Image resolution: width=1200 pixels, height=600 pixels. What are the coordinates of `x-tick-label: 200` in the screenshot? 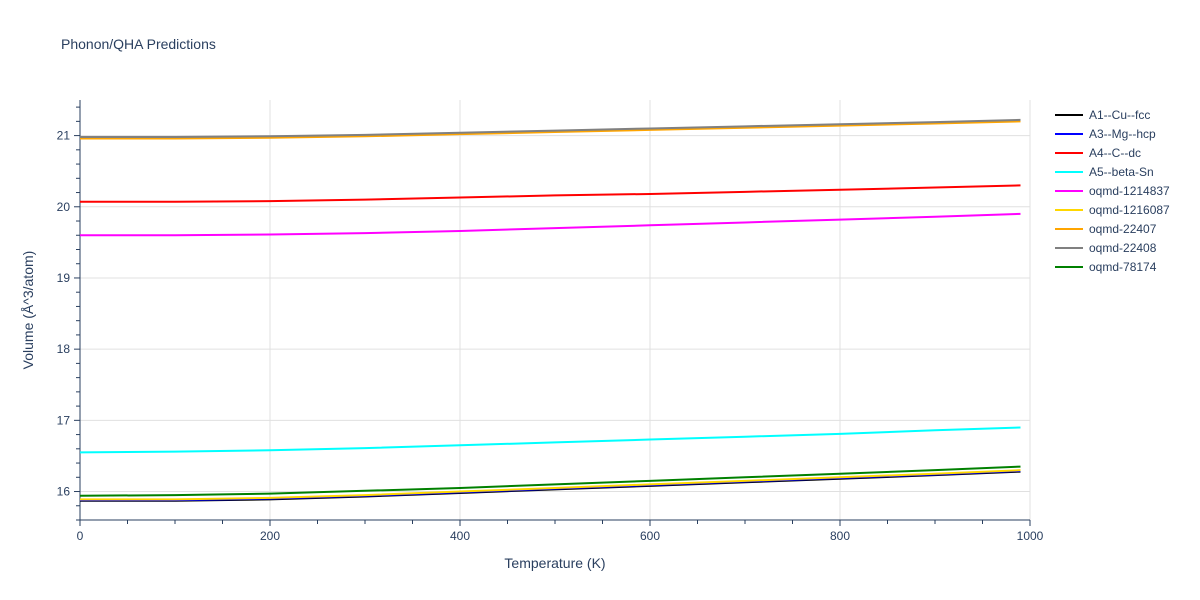 It's located at (270, 536).